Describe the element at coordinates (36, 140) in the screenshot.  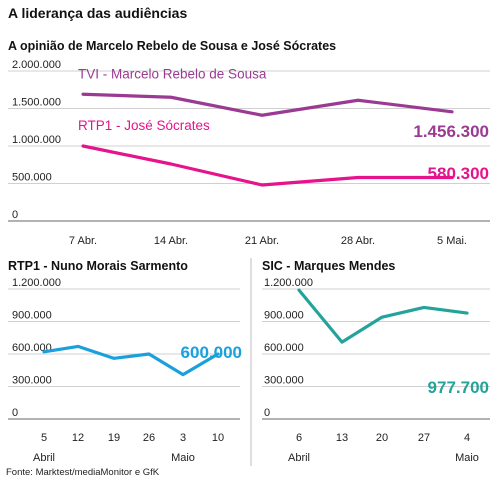
I see `top-y-tick-label: 1.000.000` at that location.